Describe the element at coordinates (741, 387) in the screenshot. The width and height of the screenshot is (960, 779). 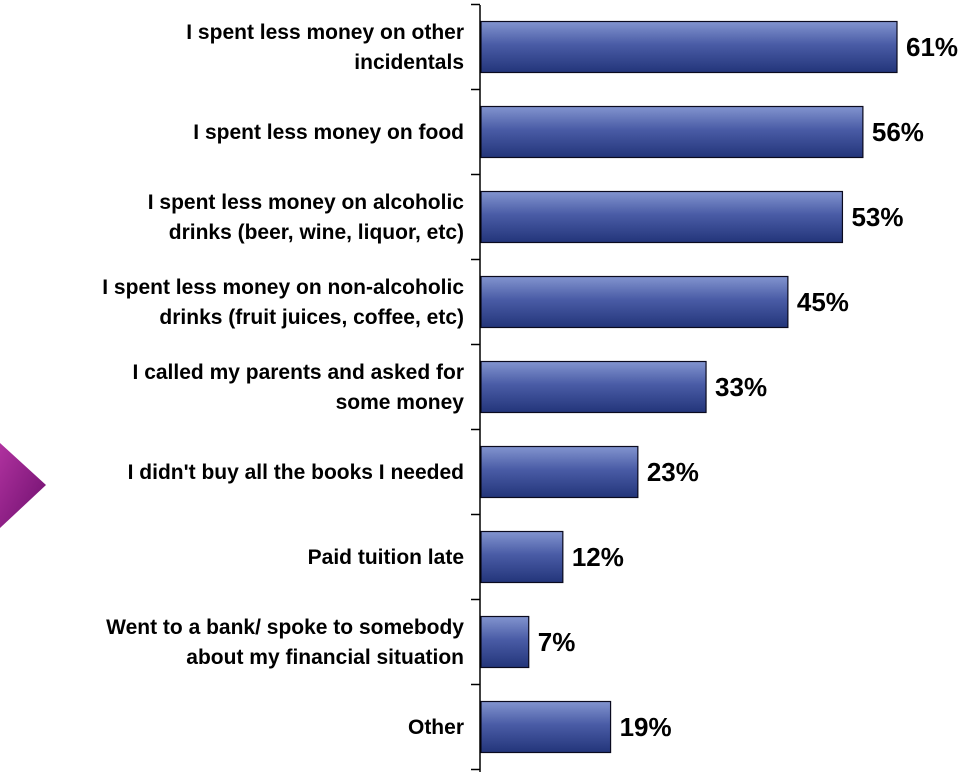
I see `data-label: 33%` at that location.